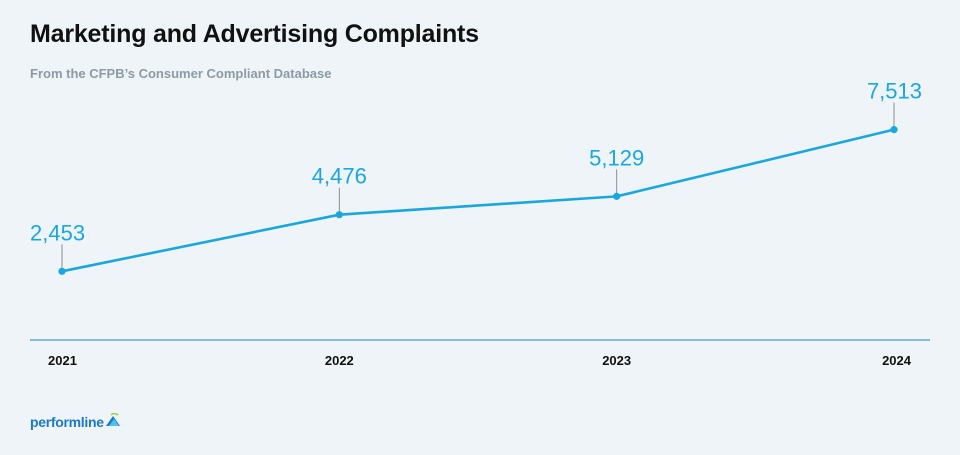 Image resolution: width=960 pixels, height=455 pixels. What do you see at coordinates (339, 360) in the screenshot?
I see `x-tick-label: 2022` at bounding box center [339, 360].